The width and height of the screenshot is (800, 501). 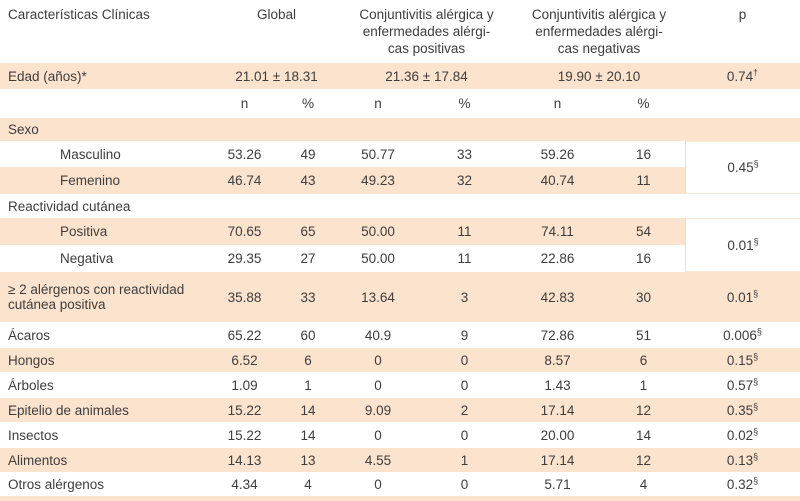 What do you see at coordinates (557, 297) in the screenshot?
I see `value-cell: 42.83` at bounding box center [557, 297].